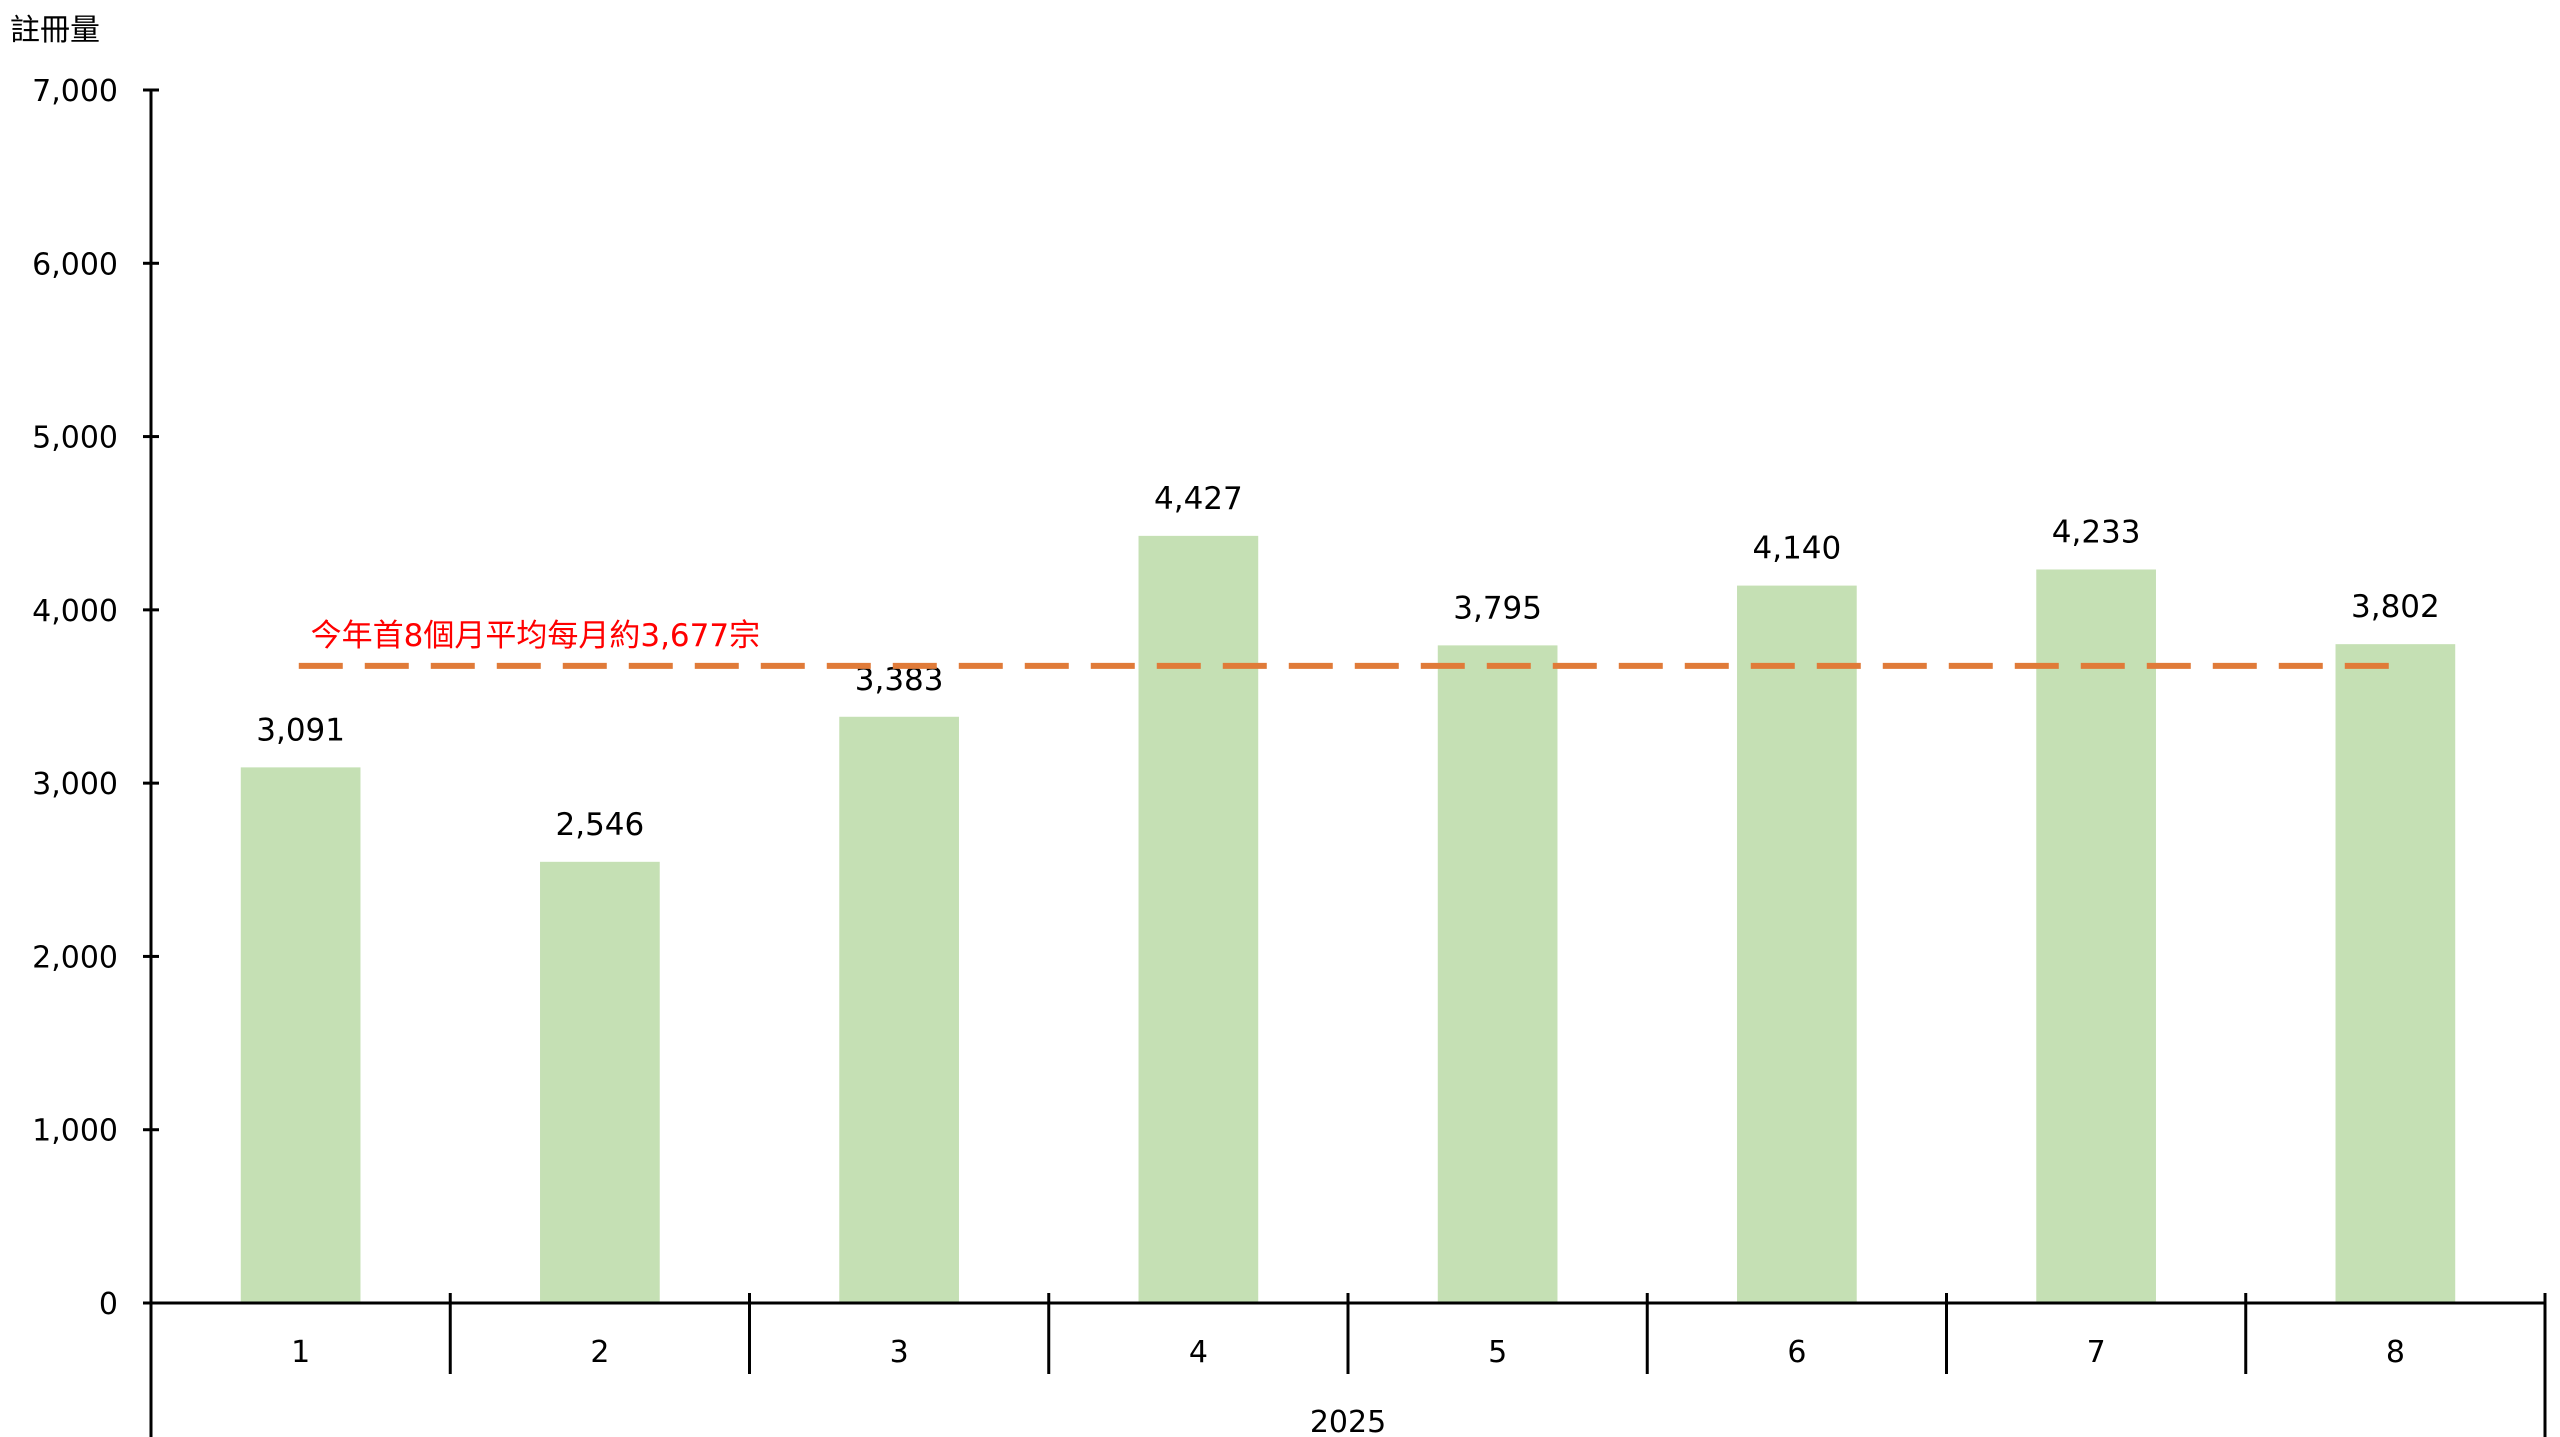  I want to click on x-group-label: 2025, so click(1348, 1421).